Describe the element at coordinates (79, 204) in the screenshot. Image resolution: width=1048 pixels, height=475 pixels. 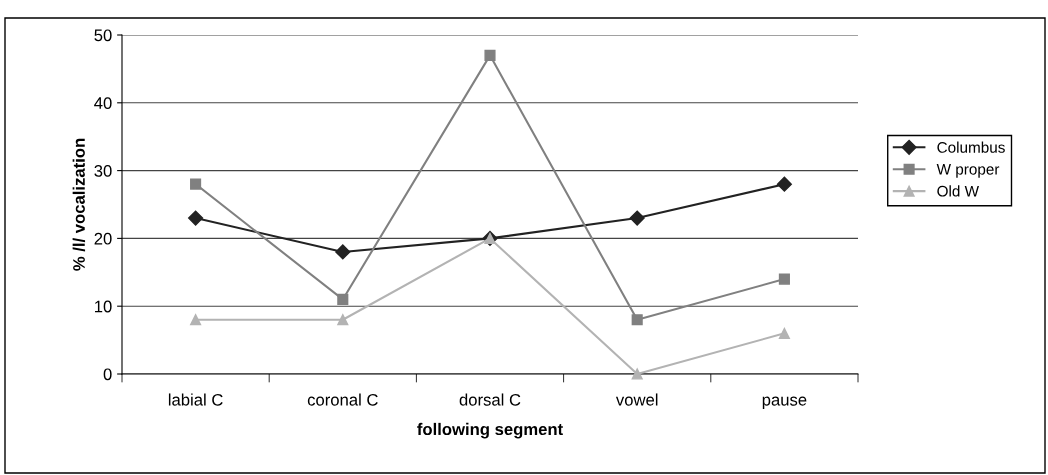
I see `y-axis-title: % /l/ vocalization` at that location.